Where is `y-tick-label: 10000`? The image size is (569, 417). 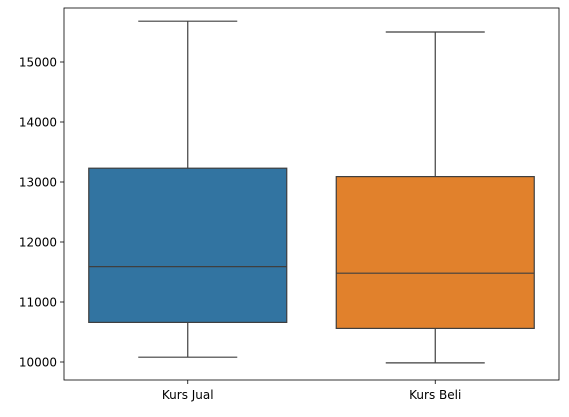
y-tick-label: 10000 is located at coordinates (38, 363).